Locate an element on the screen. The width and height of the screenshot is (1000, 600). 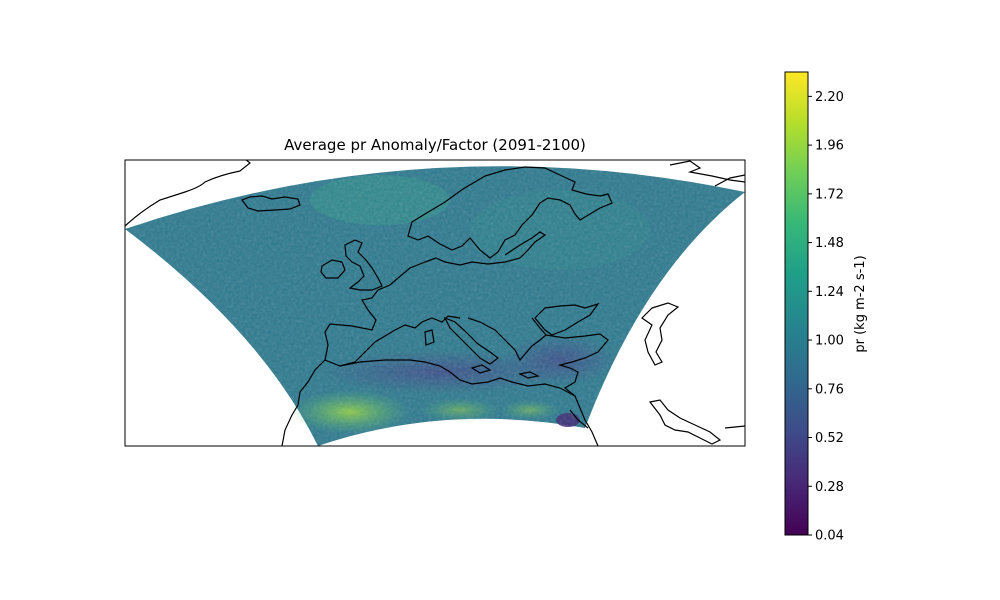
coast-red-sea is located at coordinates (579, 419).